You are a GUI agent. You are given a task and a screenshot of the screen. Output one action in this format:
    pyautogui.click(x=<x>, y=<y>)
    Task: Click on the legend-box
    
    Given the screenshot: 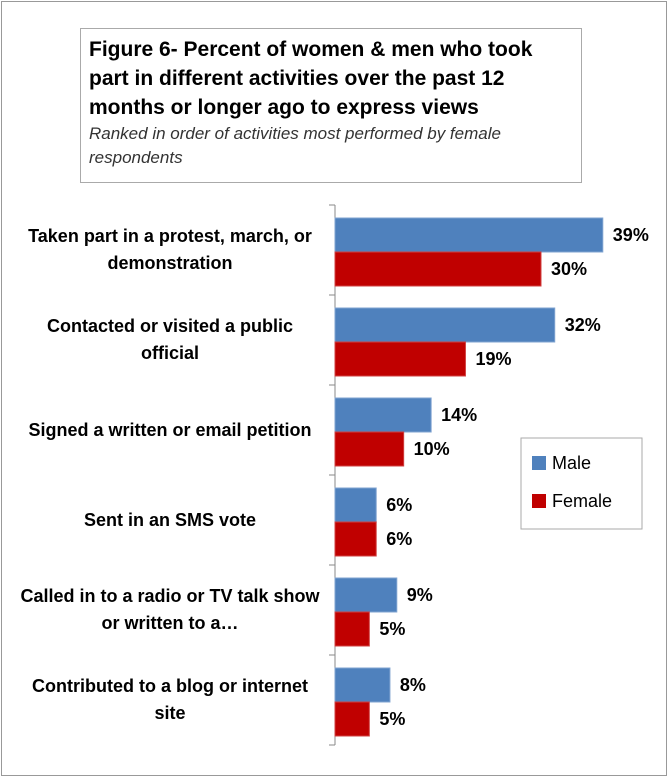 What is the action you would take?
    pyautogui.click(x=581, y=483)
    